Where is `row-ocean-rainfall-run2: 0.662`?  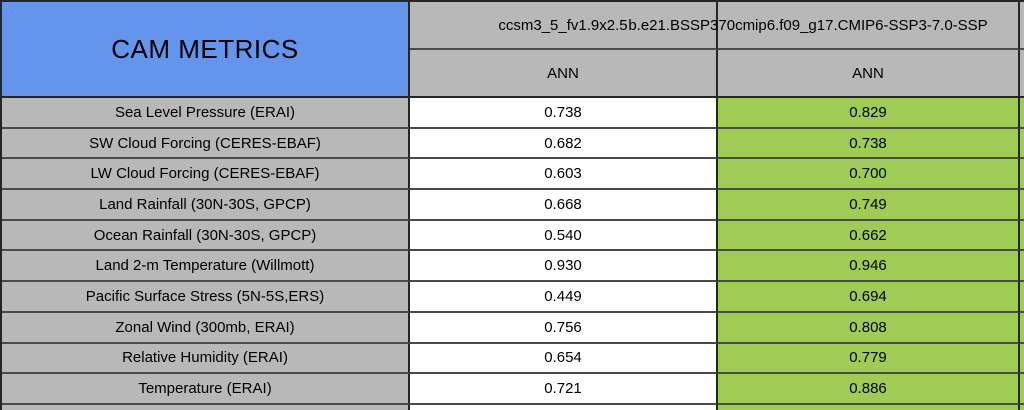
row-ocean-rainfall-run2: 0.662 is located at coordinates (869, 236).